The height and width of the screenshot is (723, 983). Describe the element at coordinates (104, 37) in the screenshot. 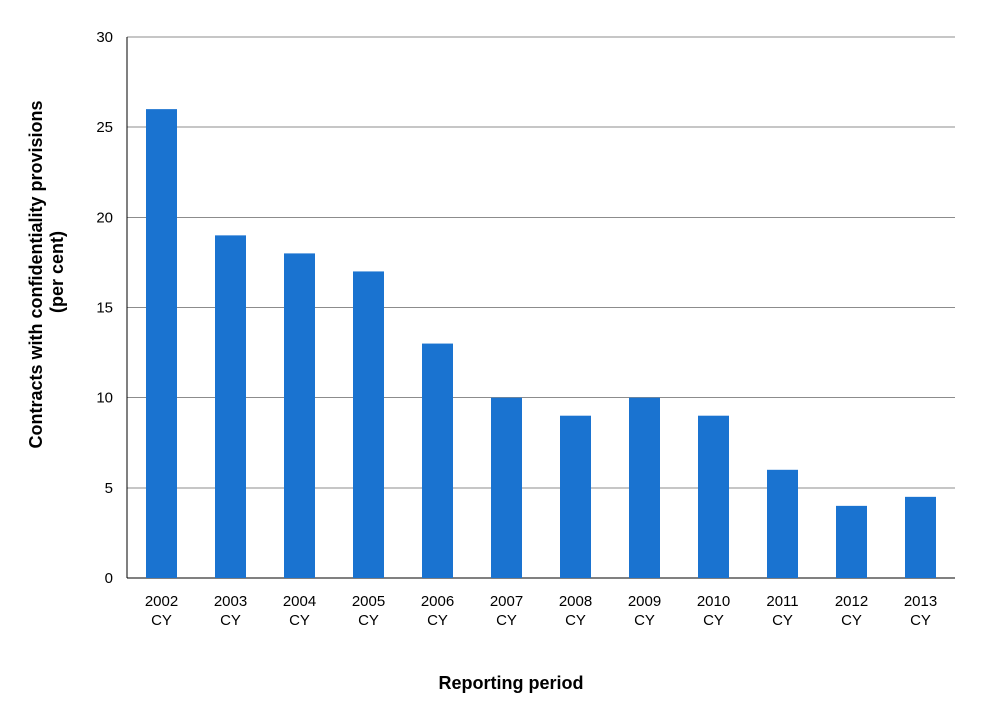

I see `y-tick-label: 30` at that location.